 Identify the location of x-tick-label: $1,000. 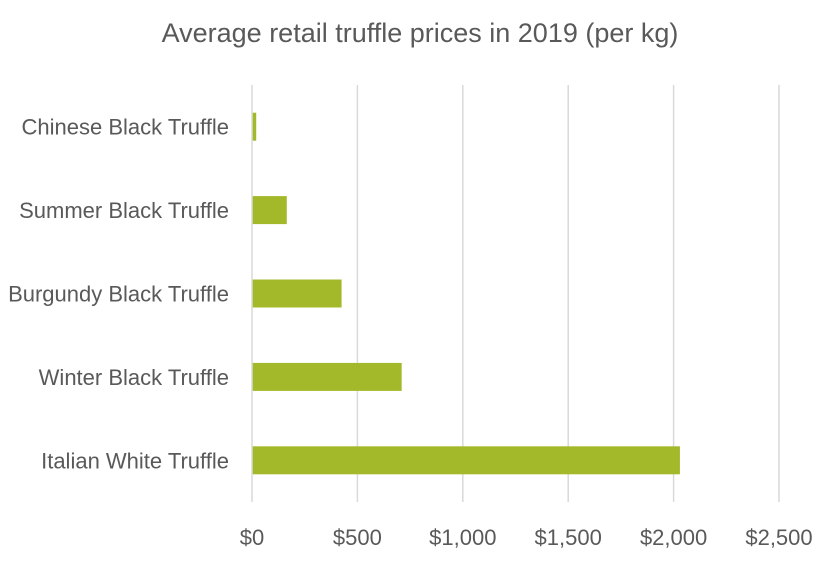
(462, 537).